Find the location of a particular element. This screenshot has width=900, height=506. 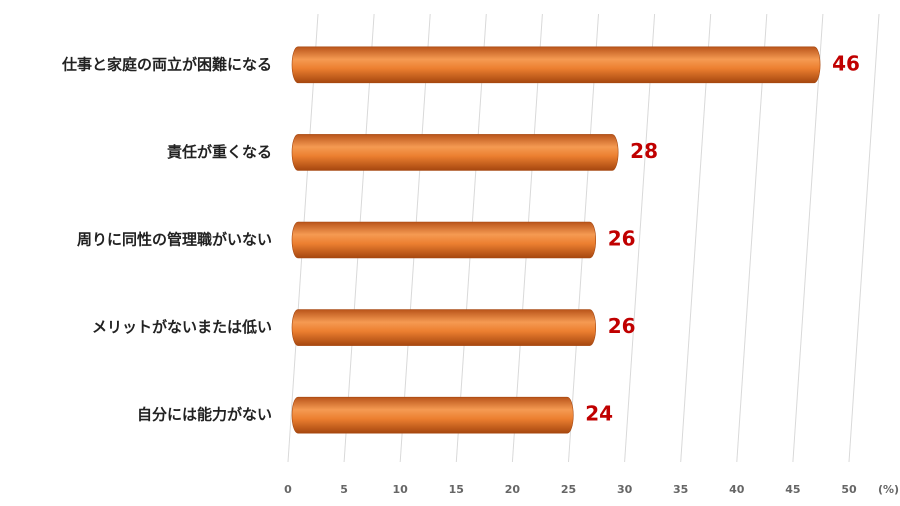

category-label: 責任が重くなる is located at coordinates (219, 152).